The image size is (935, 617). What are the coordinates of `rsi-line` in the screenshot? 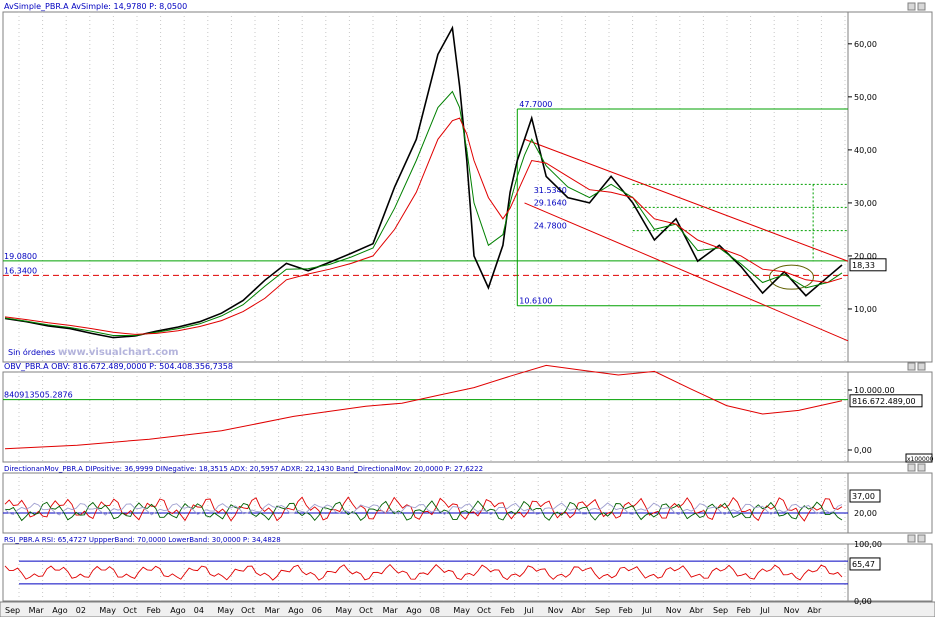 It's located at (423, 572).